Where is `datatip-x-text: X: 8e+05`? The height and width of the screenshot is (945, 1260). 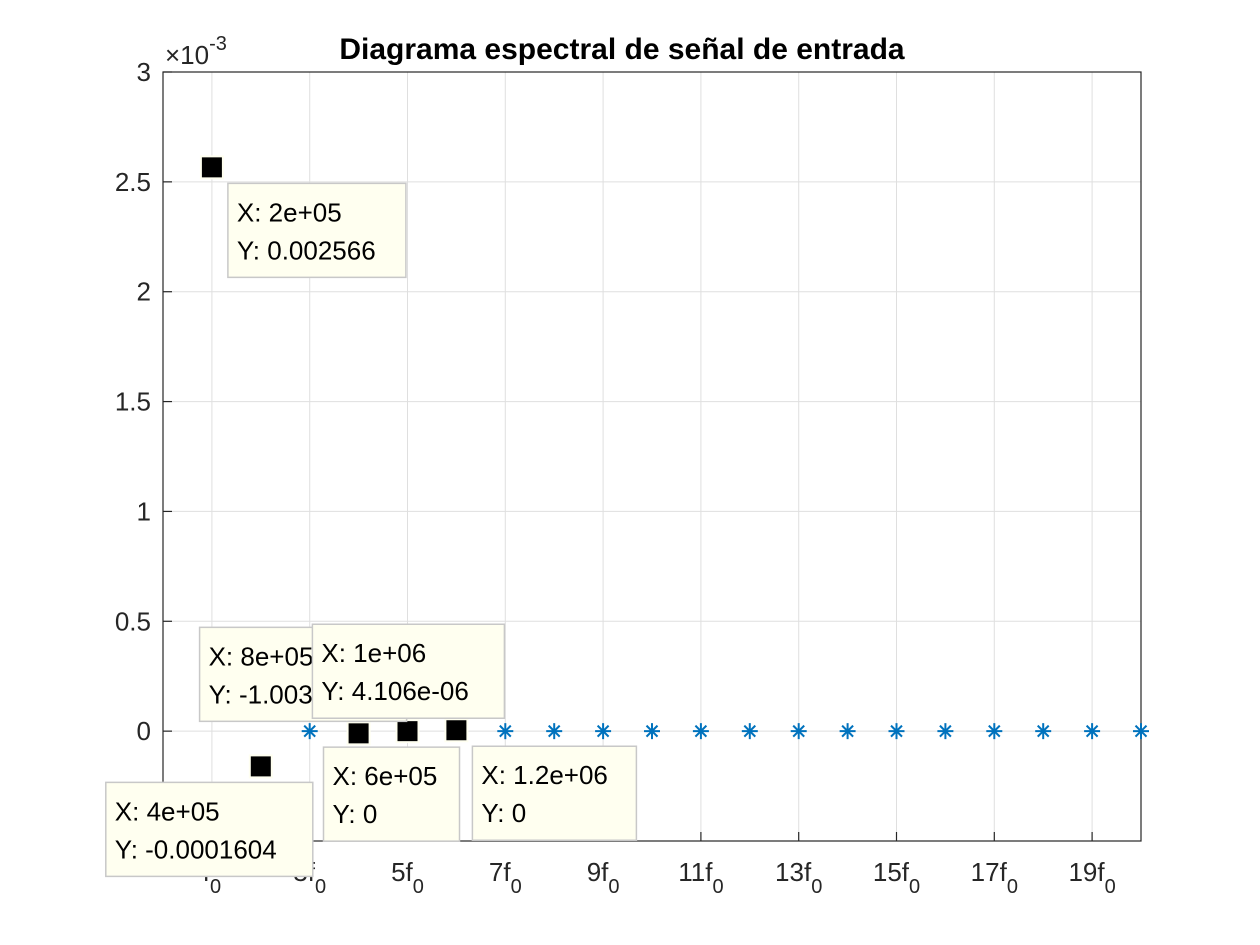 datatip-x-text: X: 8e+05 is located at coordinates (261, 656).